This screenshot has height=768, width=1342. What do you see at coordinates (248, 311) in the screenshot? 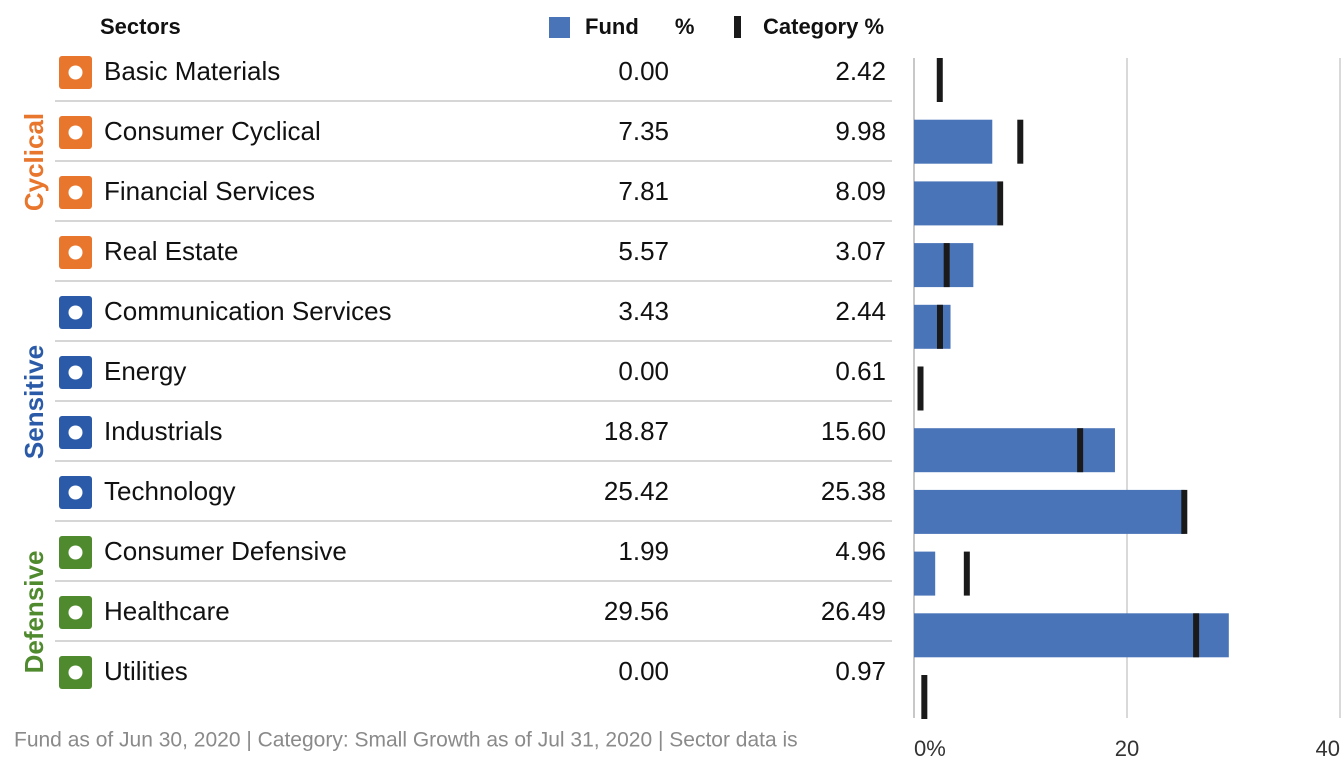
I see `sector-name: Communication Services` at bounding box center [248, 311].